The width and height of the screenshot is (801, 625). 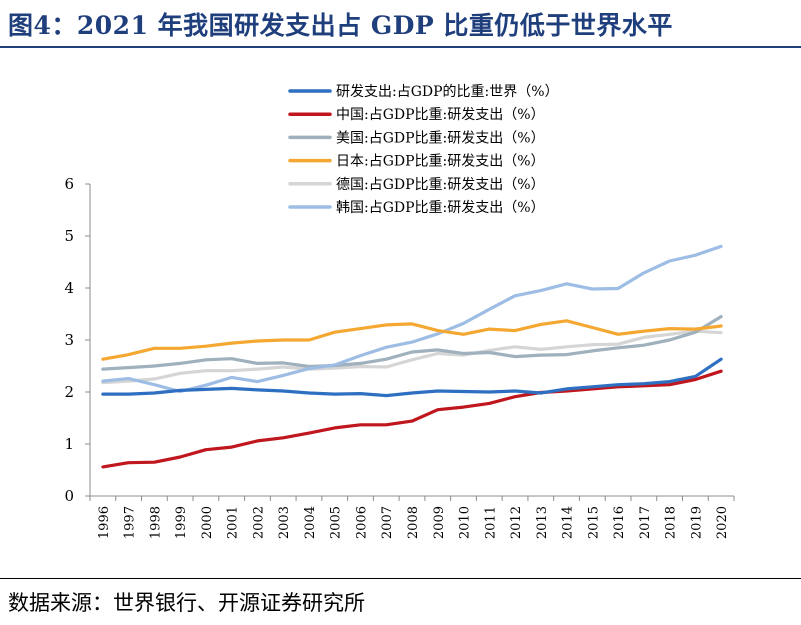 What do you see at coordinates (361, 522) in the screenshot?
I see `x-tick-label: 2006` at bounding box center [361, 522].